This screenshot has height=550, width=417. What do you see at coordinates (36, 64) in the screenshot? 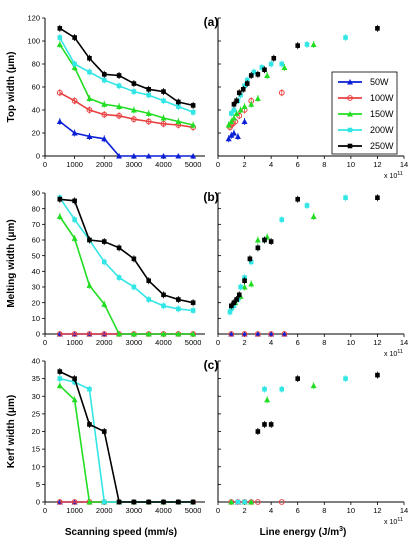
I see `y-tick-label: 80` at bounding box center [36, 64].